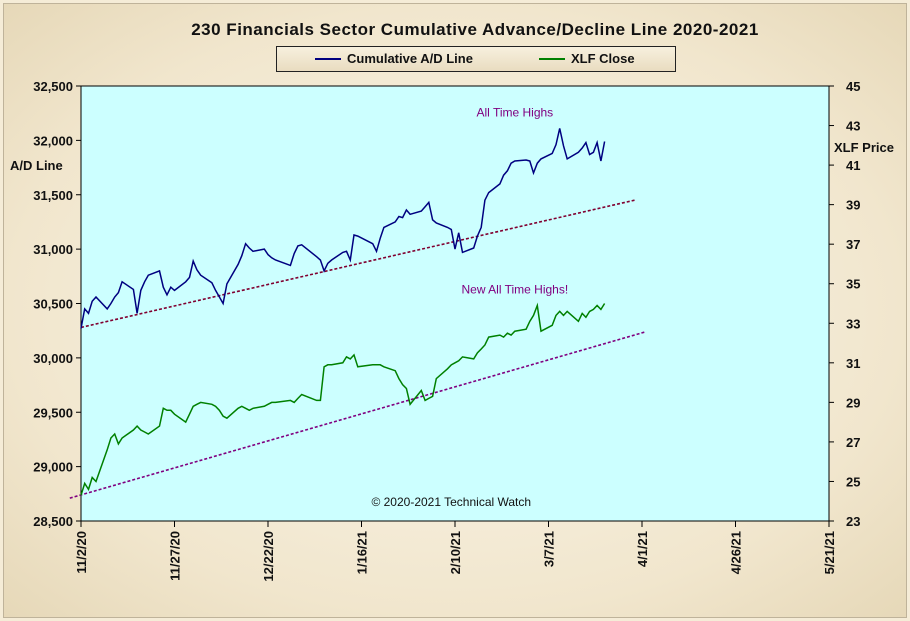  Describe the element at coordinates (853, 205) in the screenshot. I see `y-right-tick-label: 39` at that location.